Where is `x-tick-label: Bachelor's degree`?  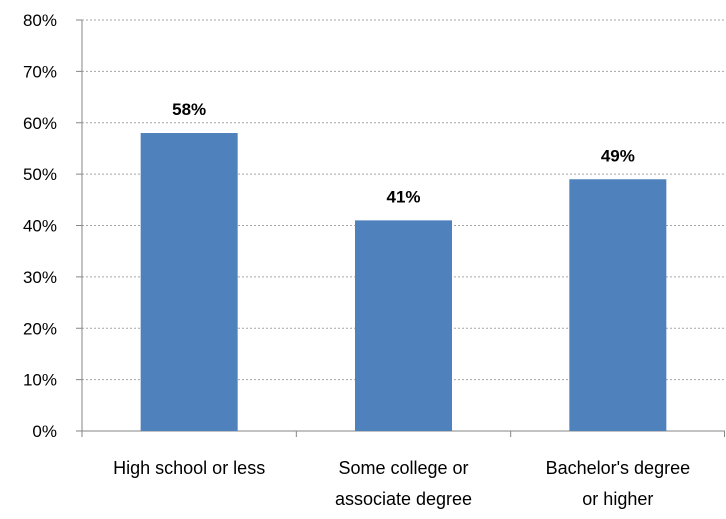
x-tick-label: Bachelor's degree is located at coordinates (618, 468).